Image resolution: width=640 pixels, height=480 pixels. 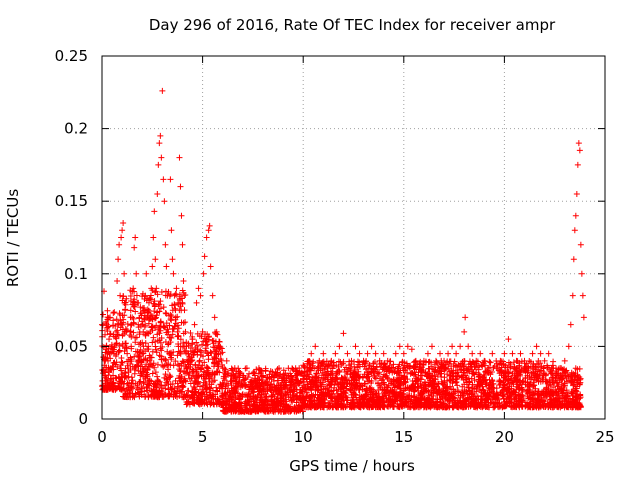 I want to click on x-tick-label: 20, so click(x=504, y=437).